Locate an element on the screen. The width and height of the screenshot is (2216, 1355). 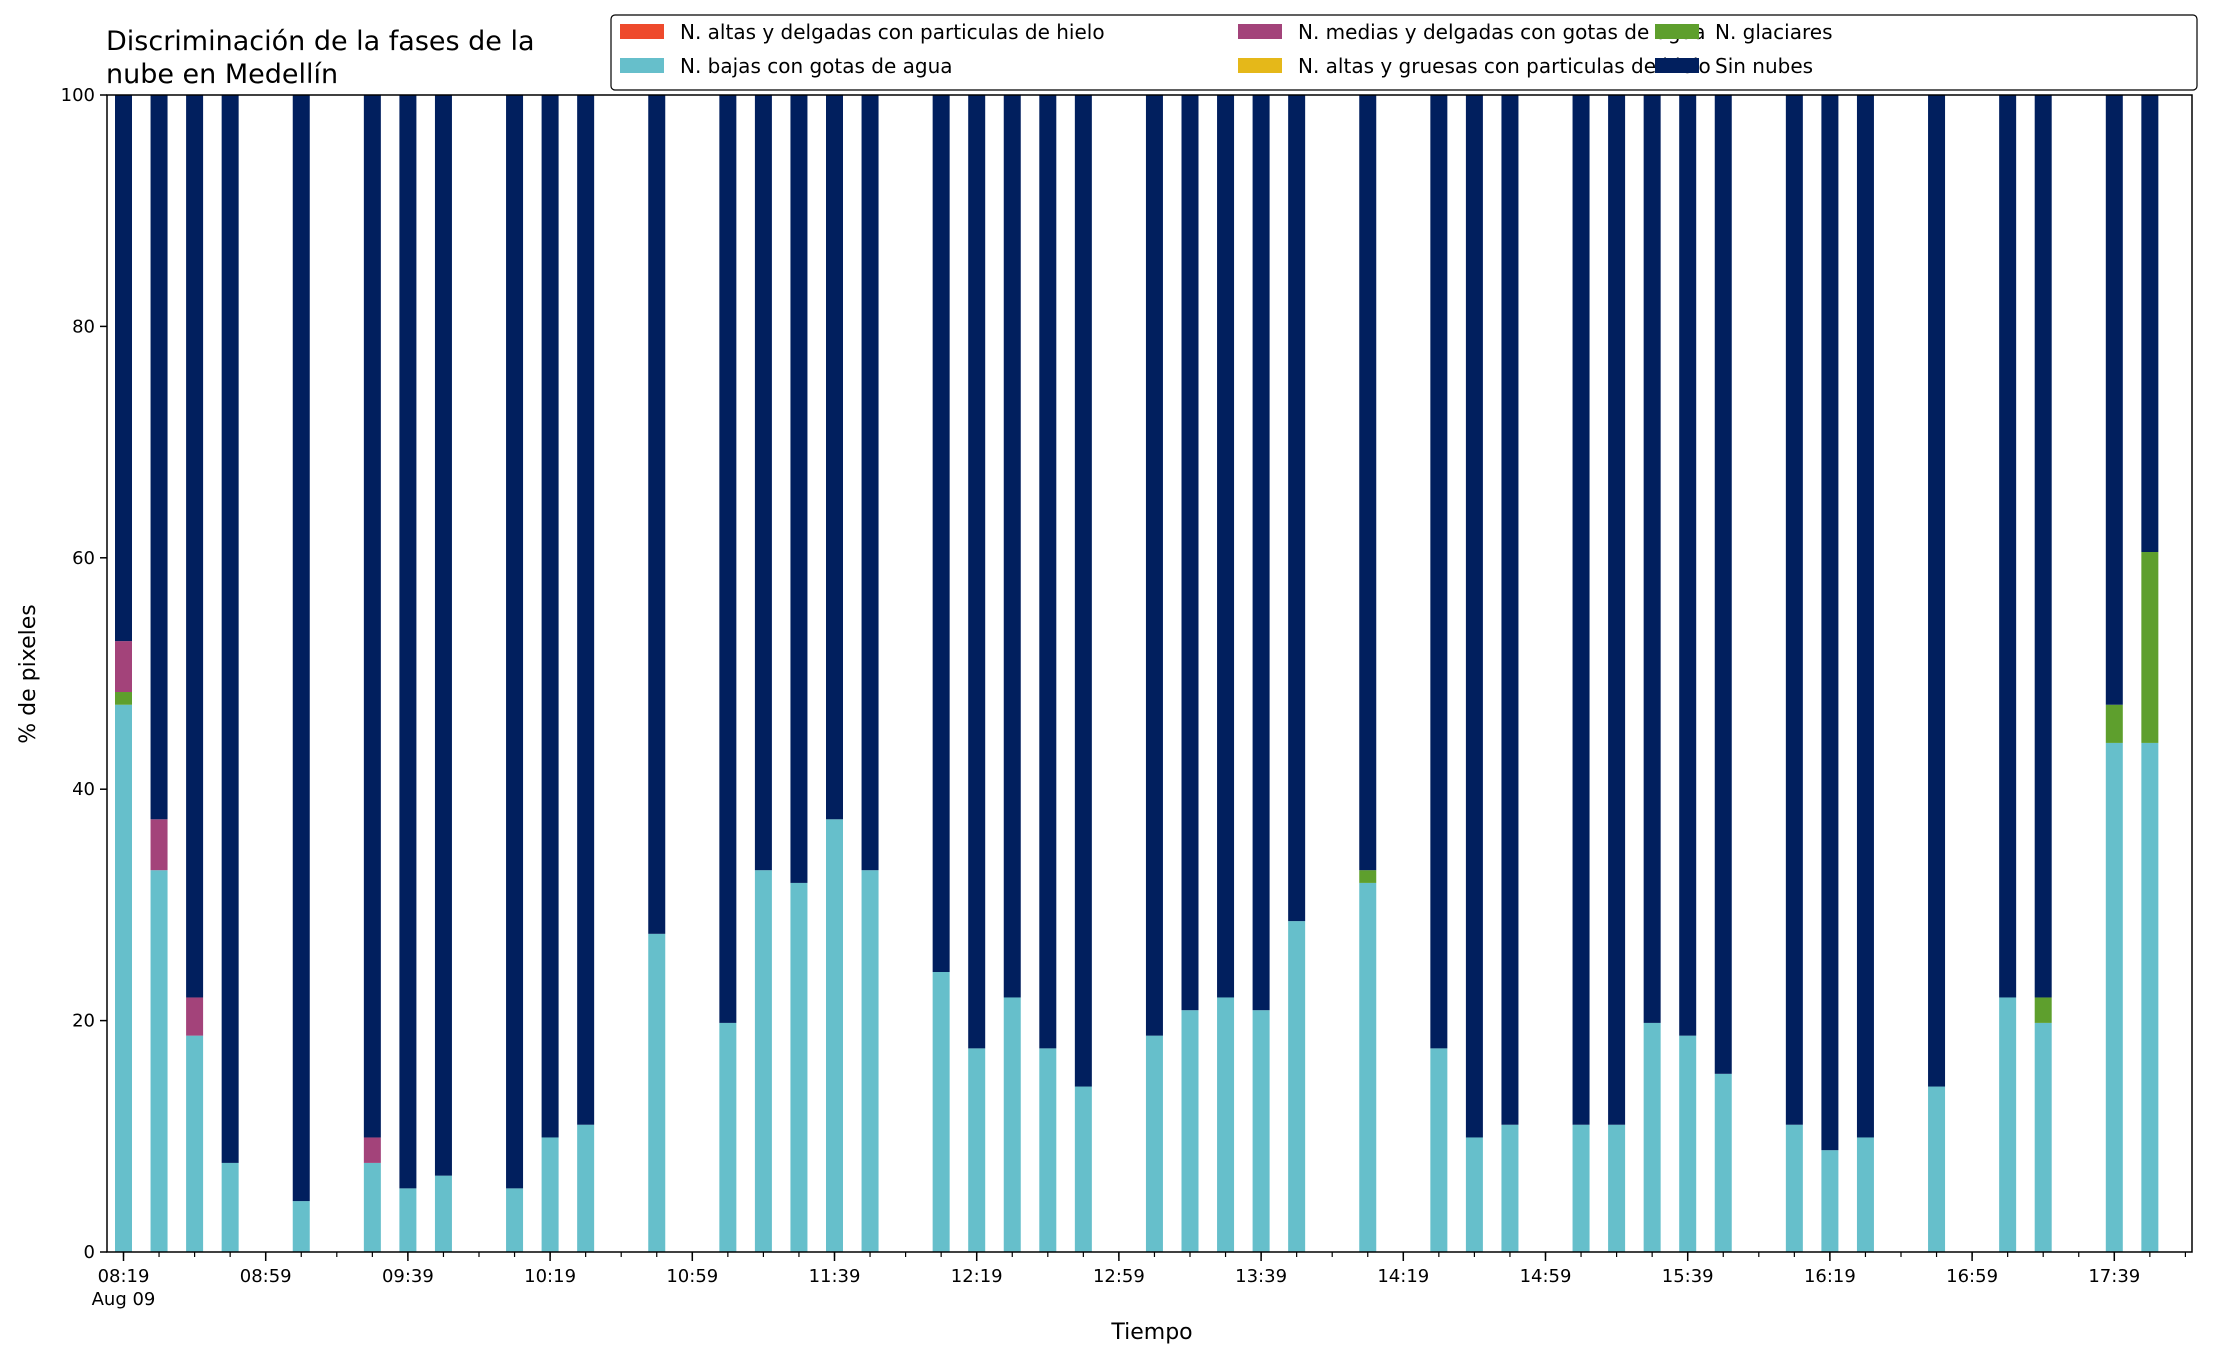
x-tick-label: 12:19 is located at coordinates (977, 1276).